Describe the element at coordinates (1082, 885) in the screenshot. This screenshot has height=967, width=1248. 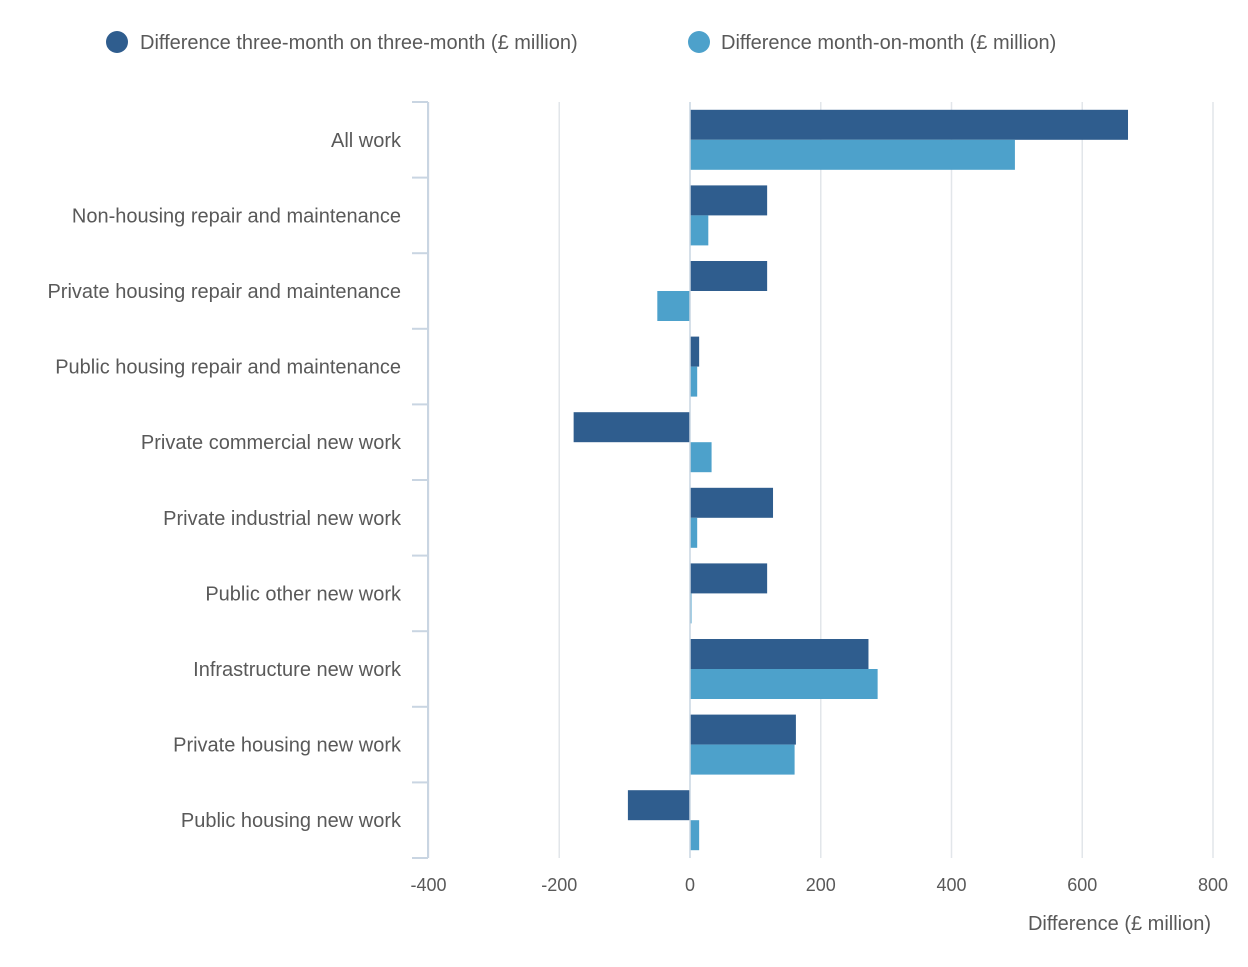
I see `x-tick-label: 600` at that location.